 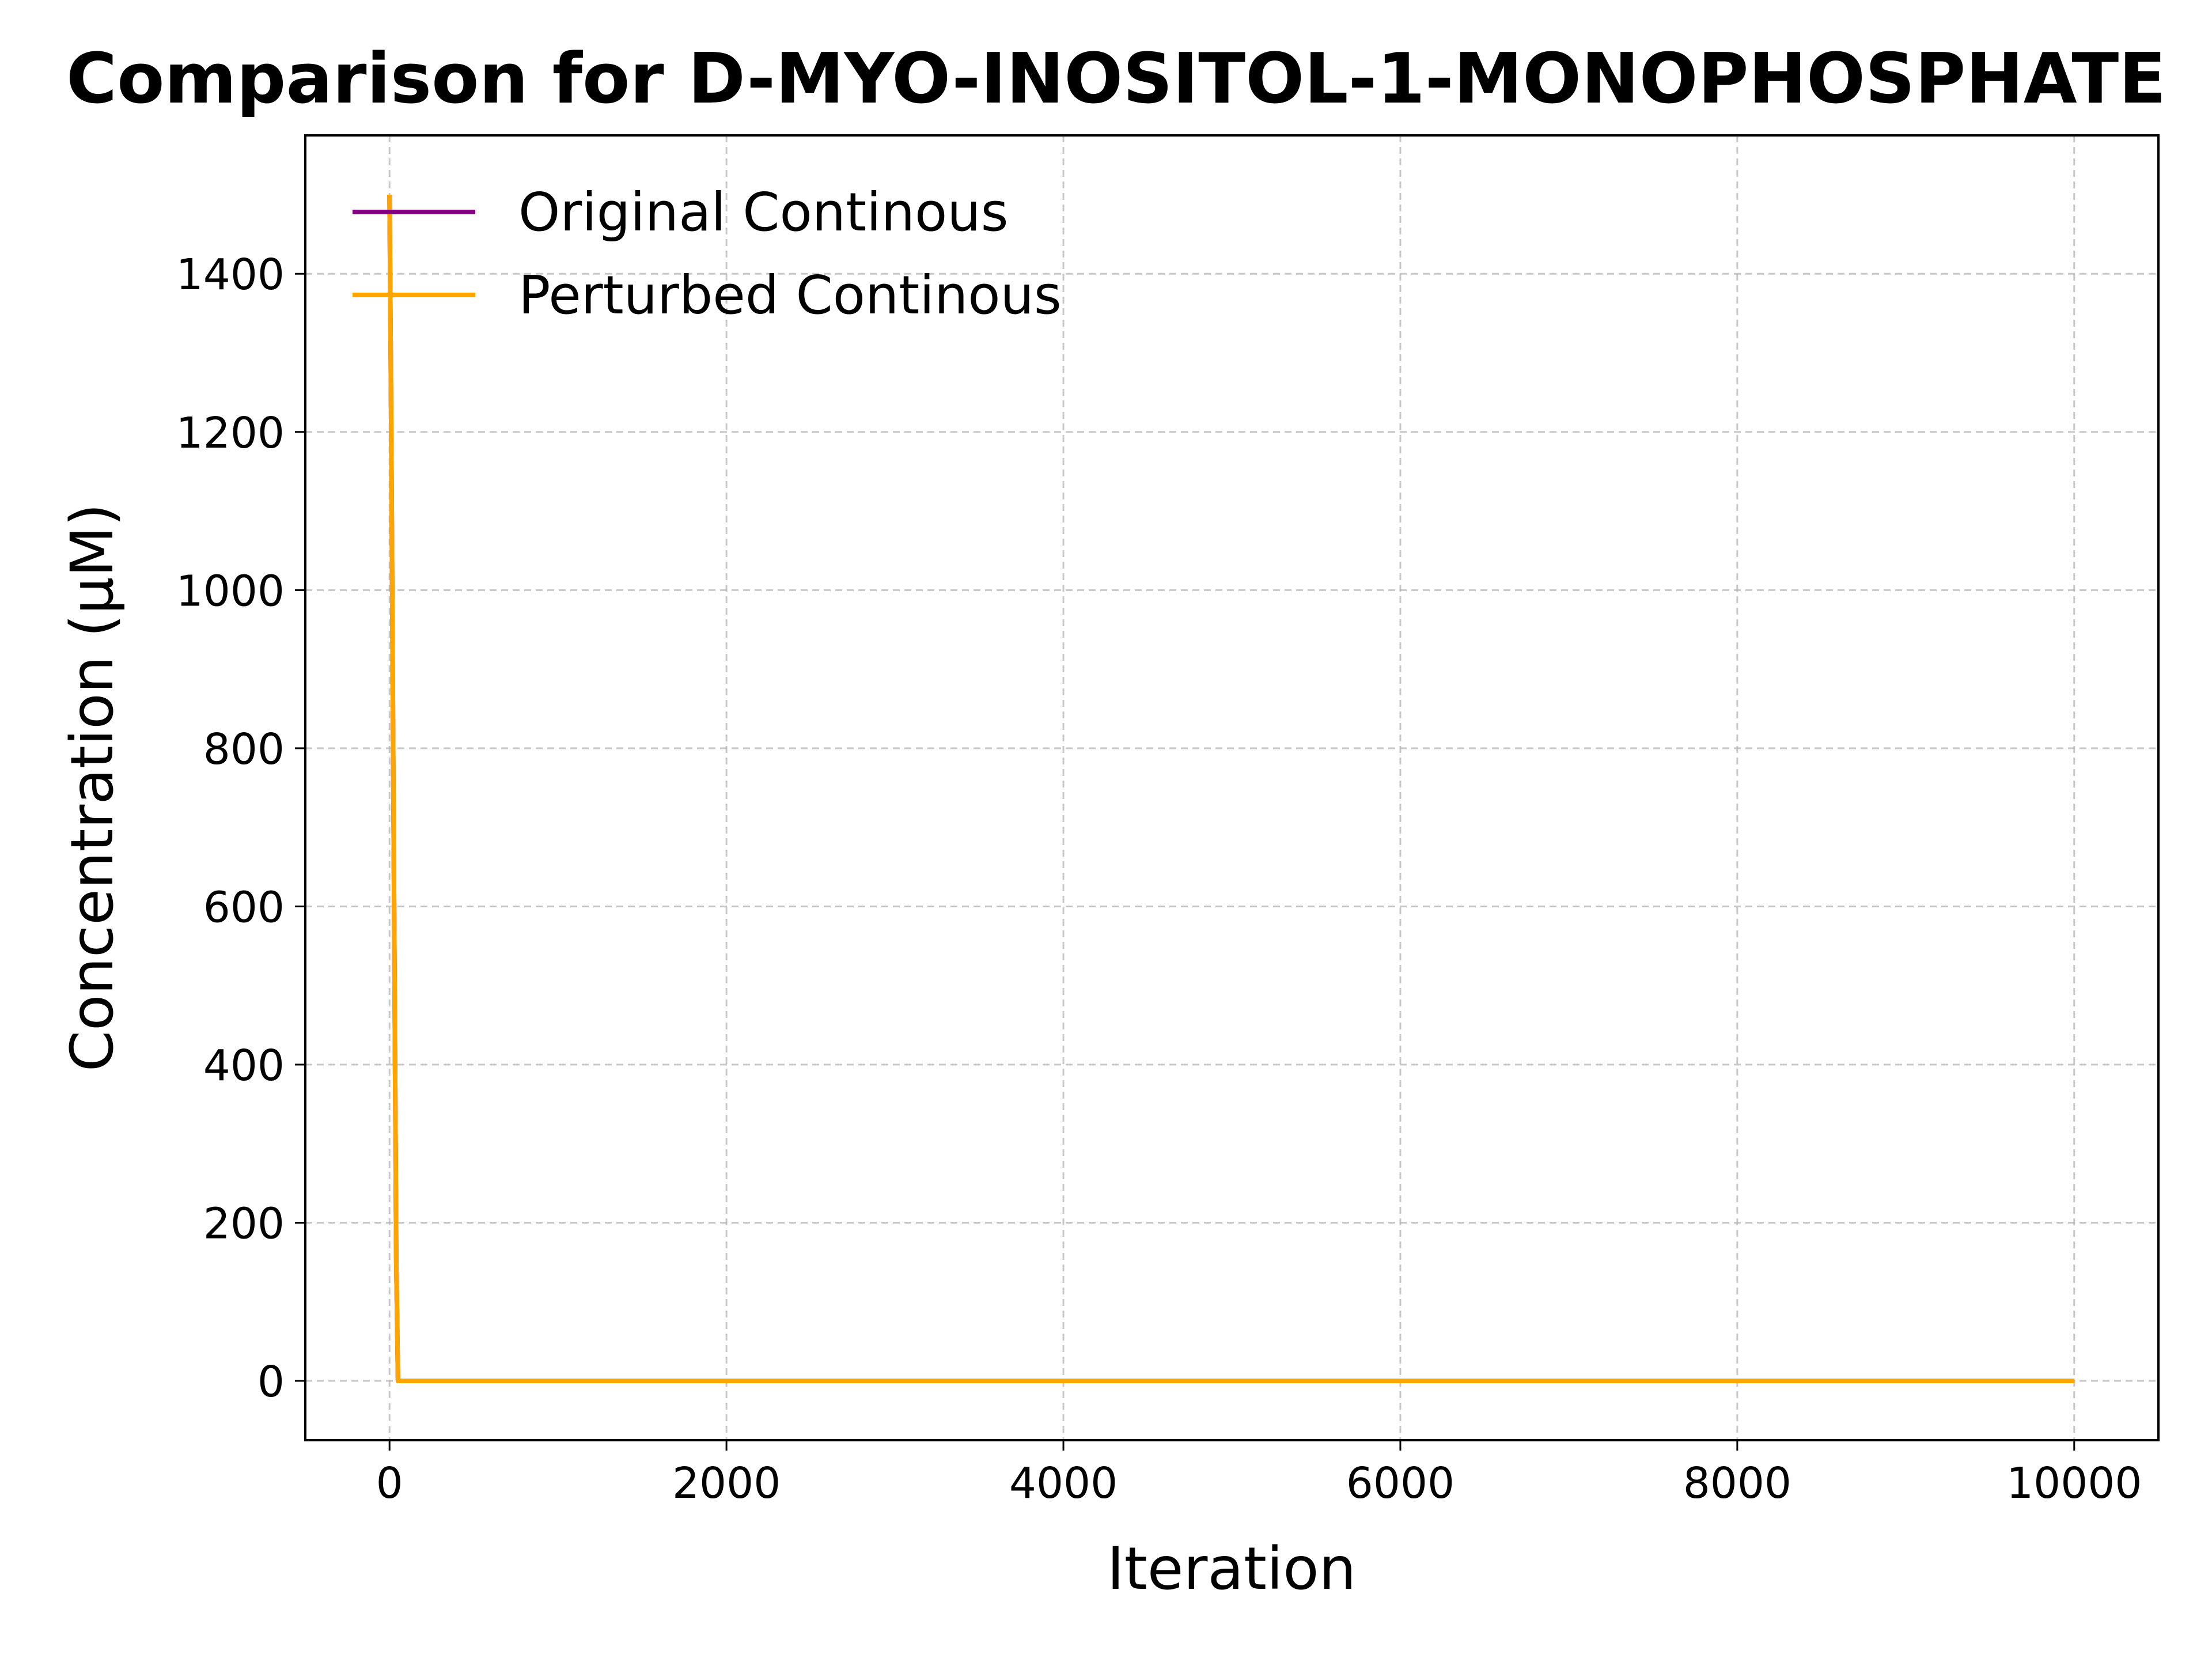 What do you see at coordinates (790, 295) in the screenshot?
I see `legend-label-perturbed: Perturbed Continous` at bounding box center [790, 295].